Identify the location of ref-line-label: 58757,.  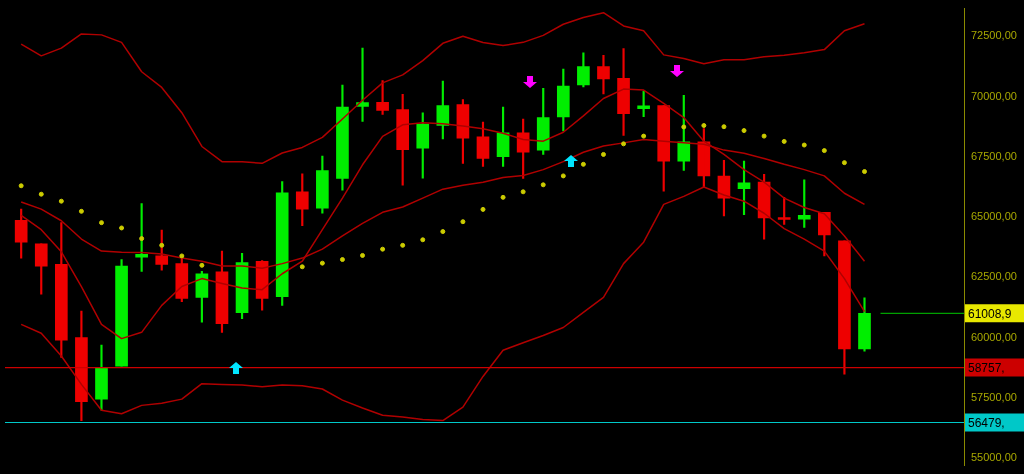
(986, 367).